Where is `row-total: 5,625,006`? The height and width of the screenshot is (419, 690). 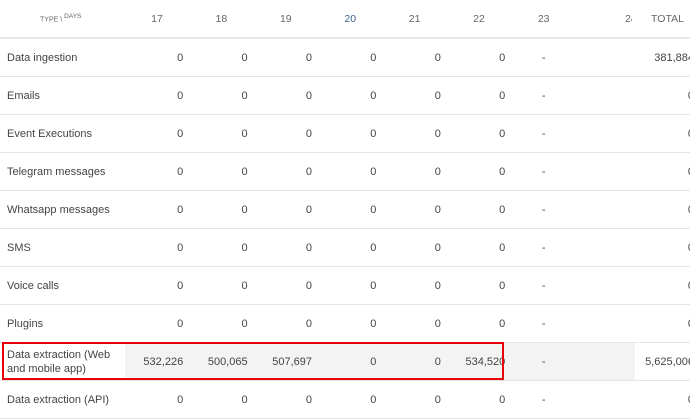
row-total: 5,625,006 is located at coordinates (662, 361).